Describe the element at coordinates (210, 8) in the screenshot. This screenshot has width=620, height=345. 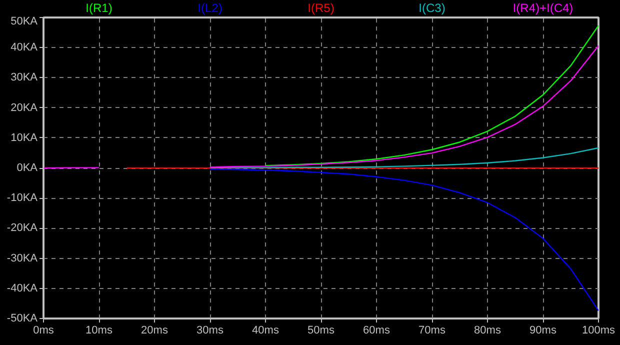
I see `text: I(L2)` at that location.